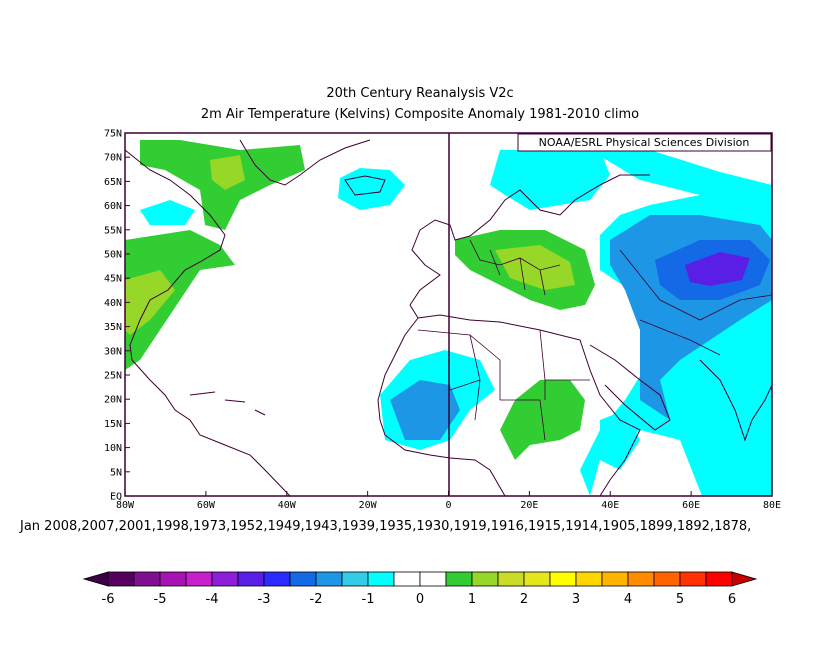 The image size is (840, 649). I want to click on colorbar-label: -4, so click(212, 599).